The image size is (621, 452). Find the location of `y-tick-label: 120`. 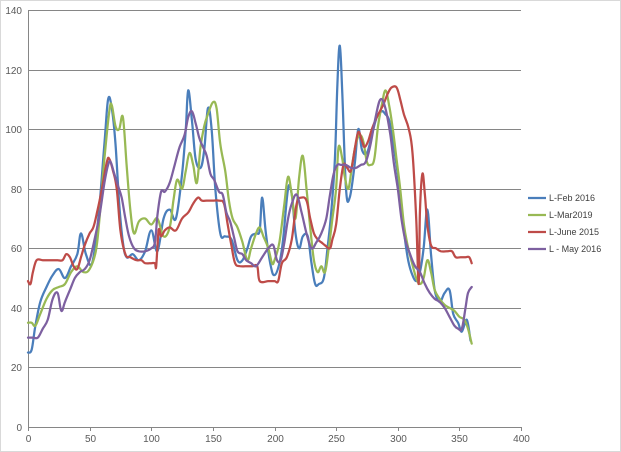

y-tick-label: 120 is located at coordinates (13, 71).